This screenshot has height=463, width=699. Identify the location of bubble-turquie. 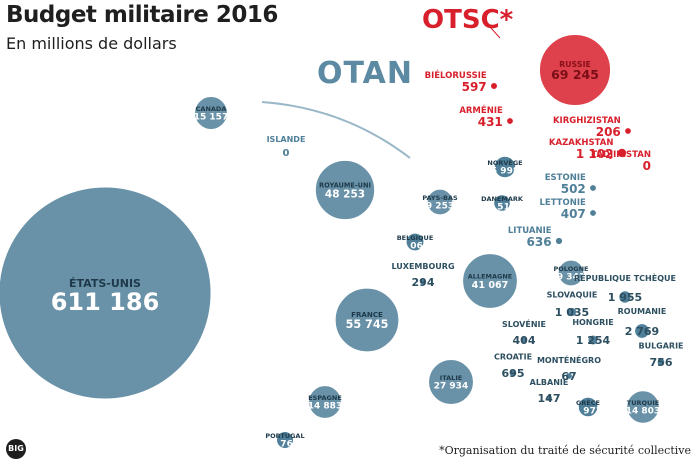
(643, 407).